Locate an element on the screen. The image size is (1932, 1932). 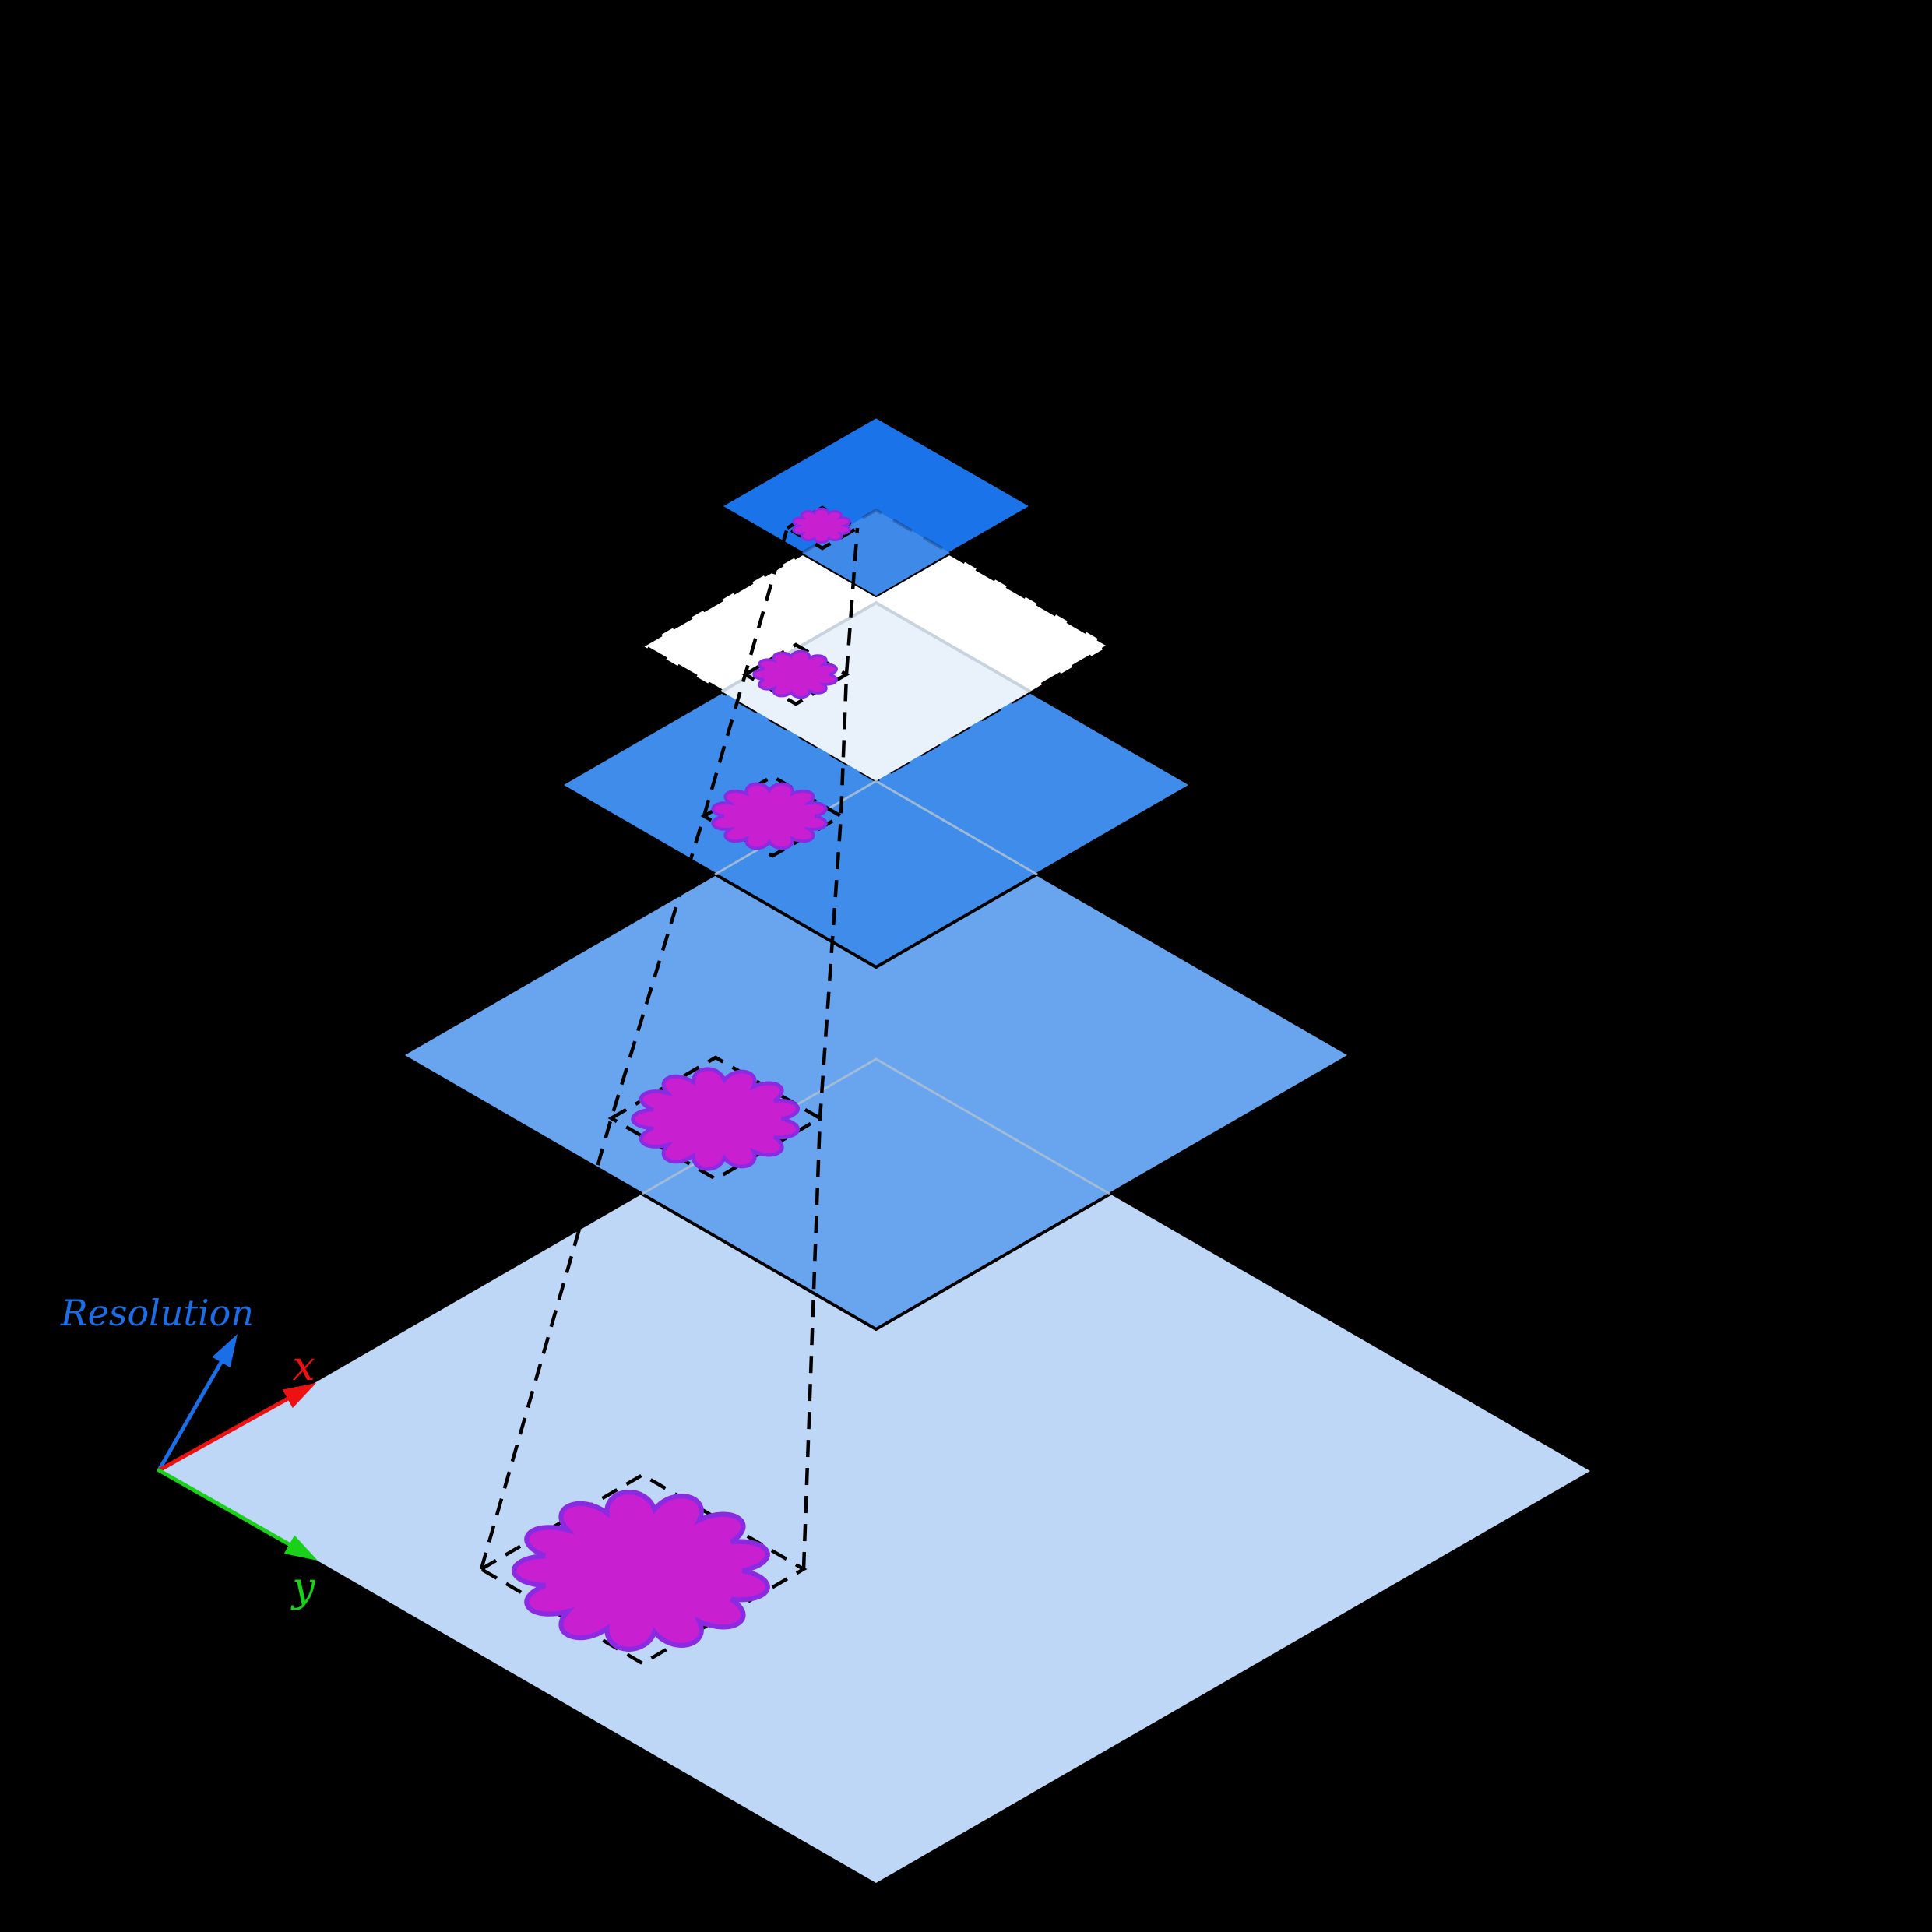
y-axis-label: y is located at coordinates (302, 1587).